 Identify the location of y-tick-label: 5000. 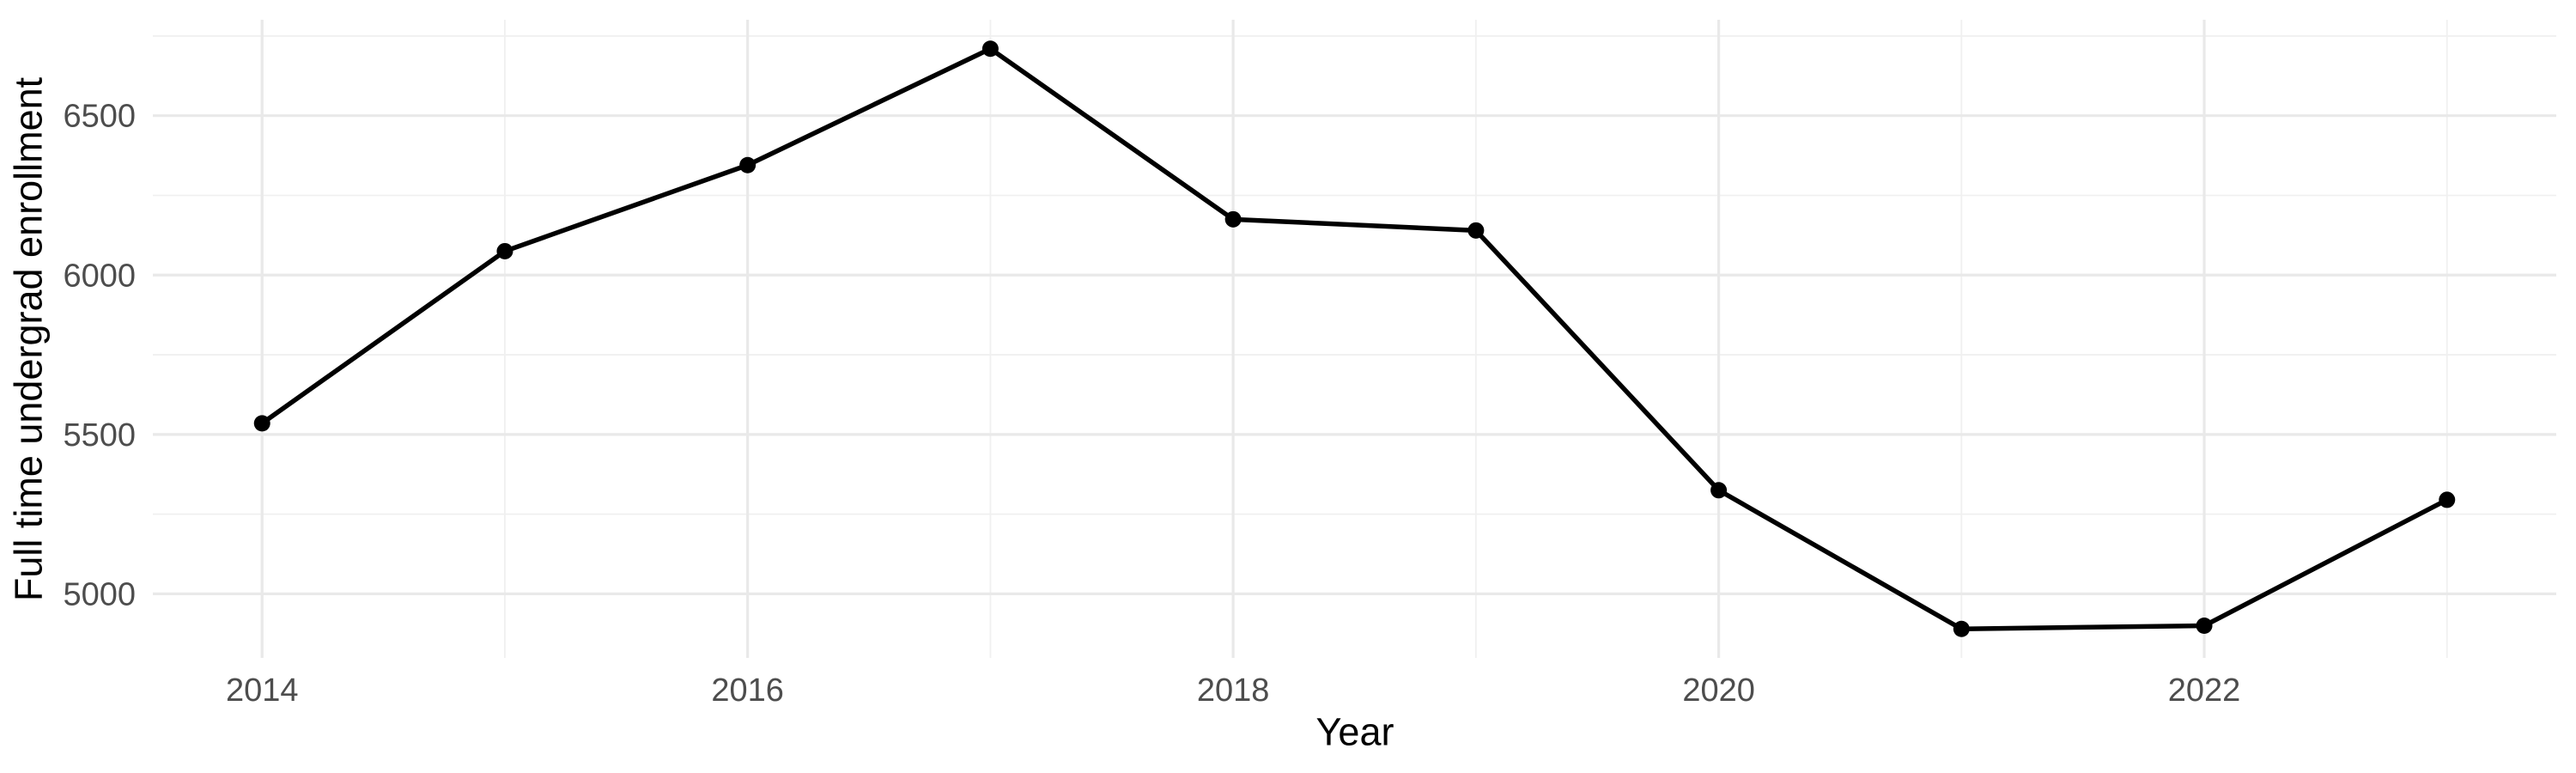
(99, 594).